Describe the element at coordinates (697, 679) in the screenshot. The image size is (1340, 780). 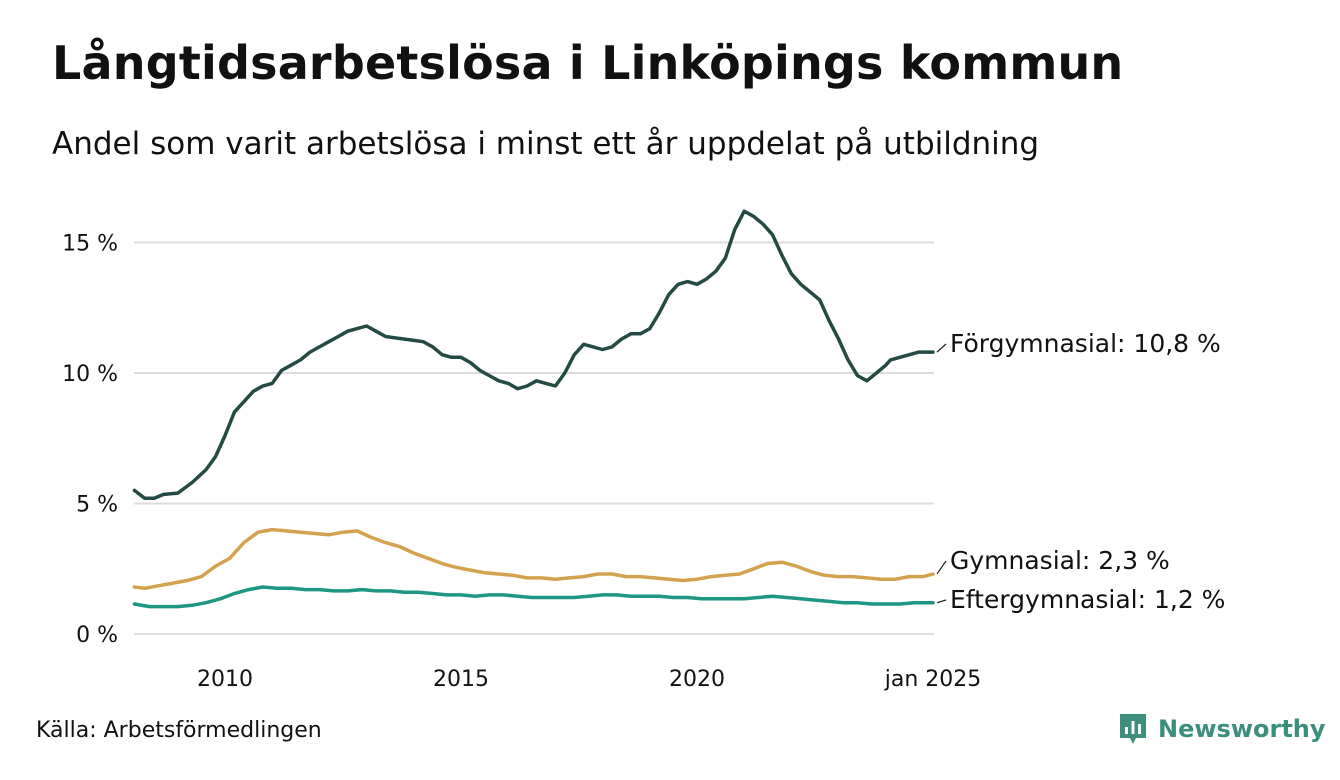
I see `x-tick-label: 2020` at that location.